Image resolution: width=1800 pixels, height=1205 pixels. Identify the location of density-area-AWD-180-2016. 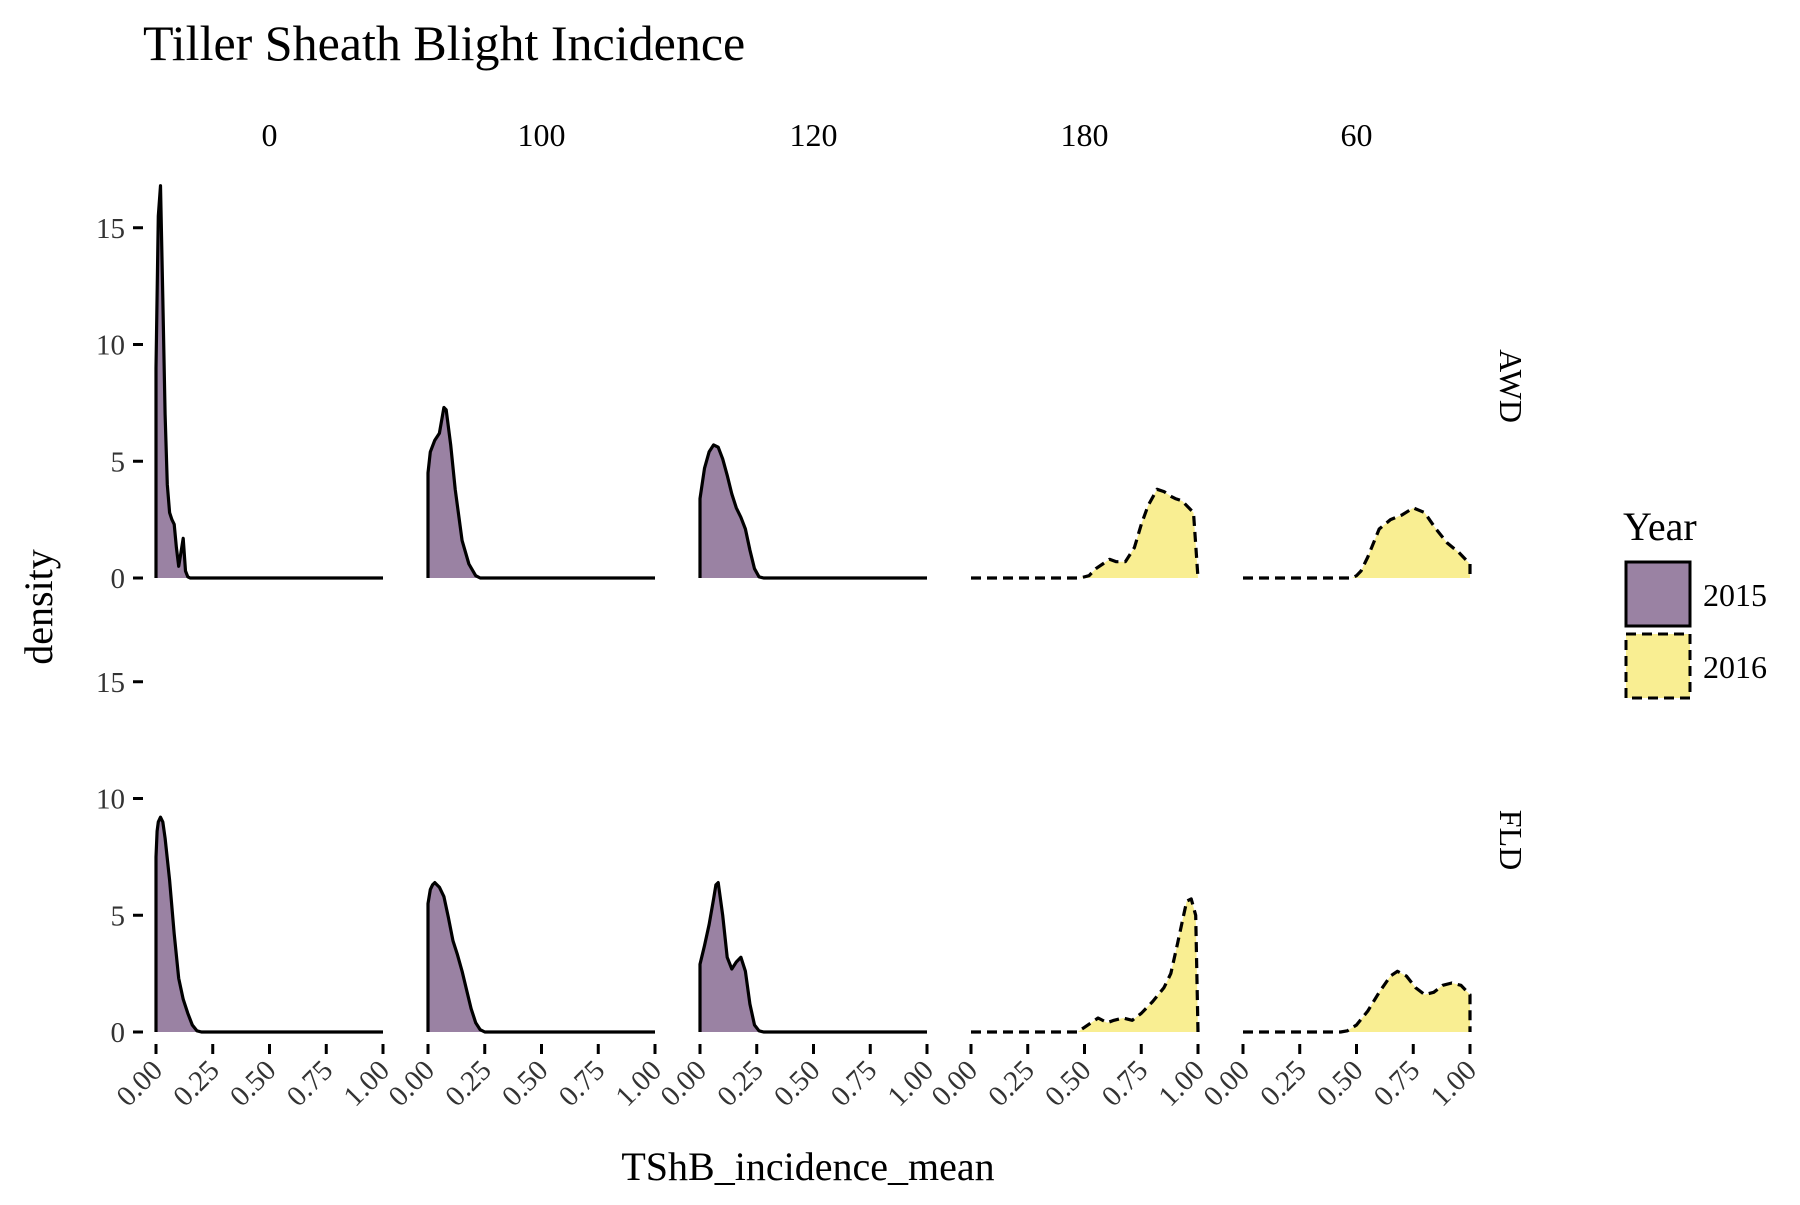
(1084, 533).